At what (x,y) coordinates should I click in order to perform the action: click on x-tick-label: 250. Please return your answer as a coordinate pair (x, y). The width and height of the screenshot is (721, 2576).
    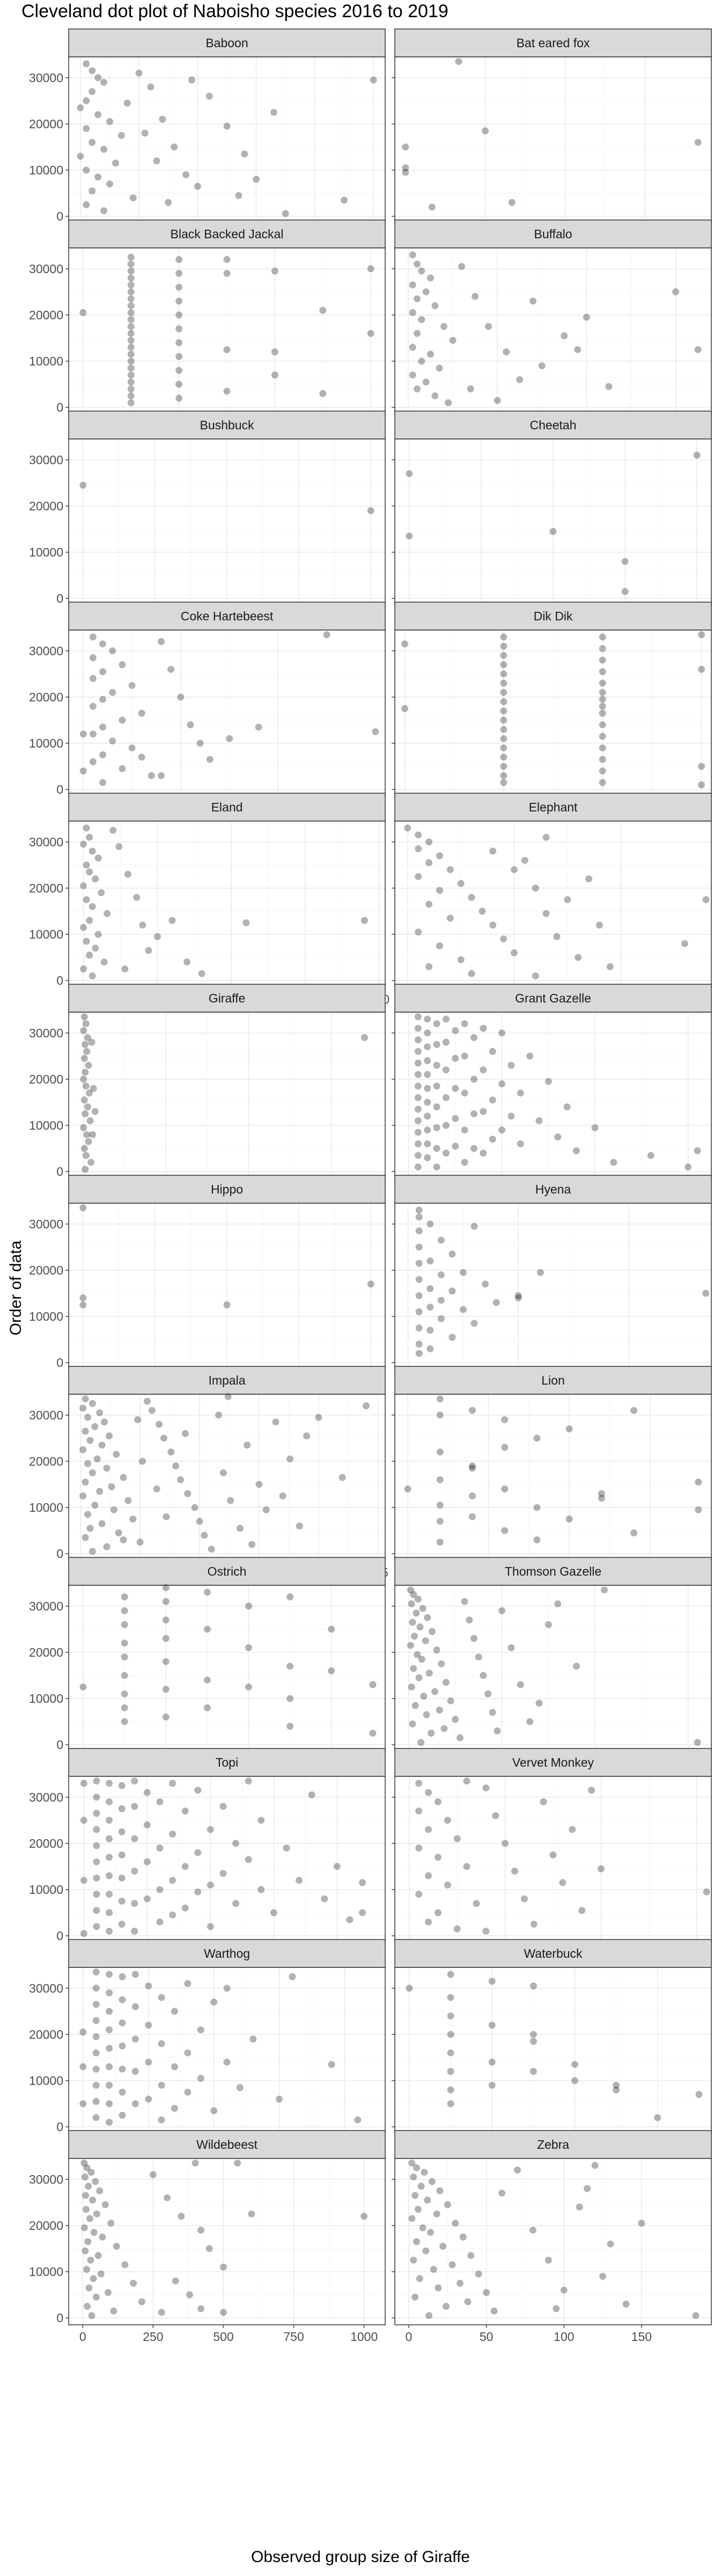
    Looking at the image, I should click on (153, 2337).